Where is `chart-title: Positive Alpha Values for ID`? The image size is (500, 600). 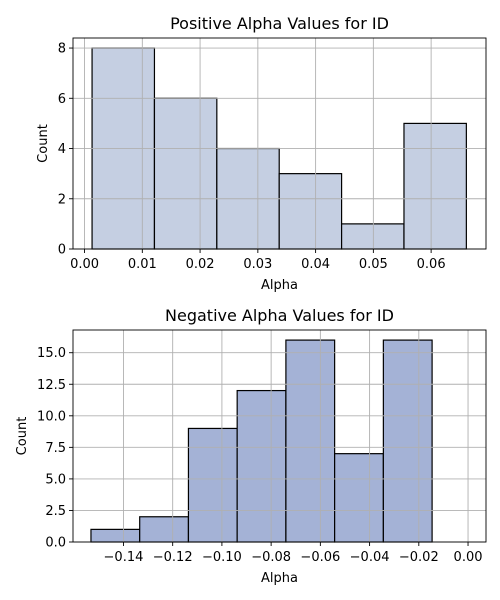 chart-title: Positive Alpha Values for ID is located at coordinates (279, 23).